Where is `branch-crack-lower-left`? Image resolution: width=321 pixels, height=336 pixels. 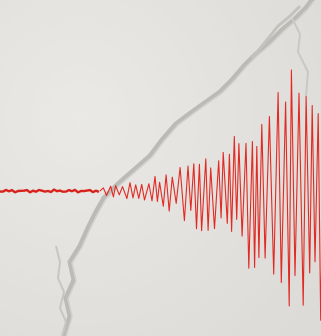 branch-crack-lower-left is located at coordinates (61, 290).